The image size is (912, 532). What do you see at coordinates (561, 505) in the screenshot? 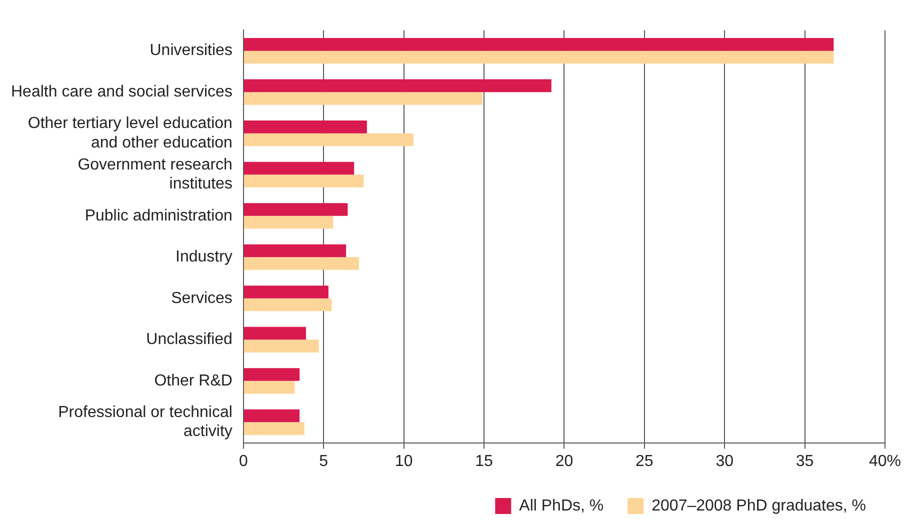
I see `legend-label: All PhDs, %` at bounding box center [561, 505].